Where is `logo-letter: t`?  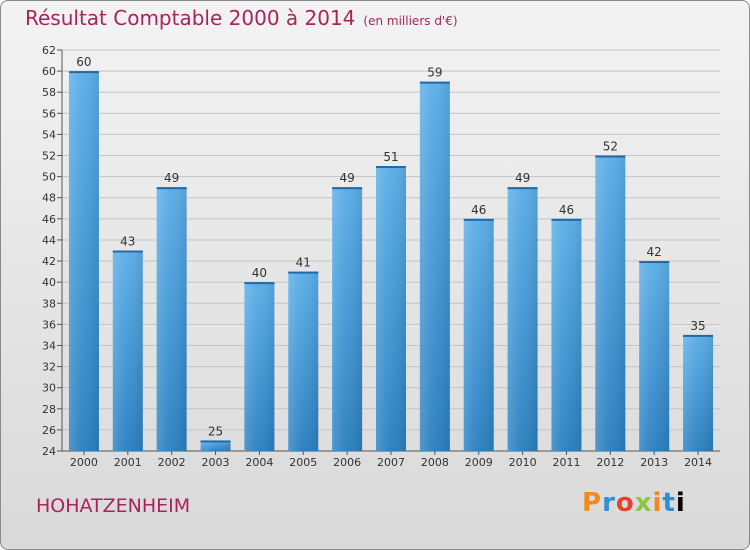 logo-letter: t is located at coordinates (669, 503).